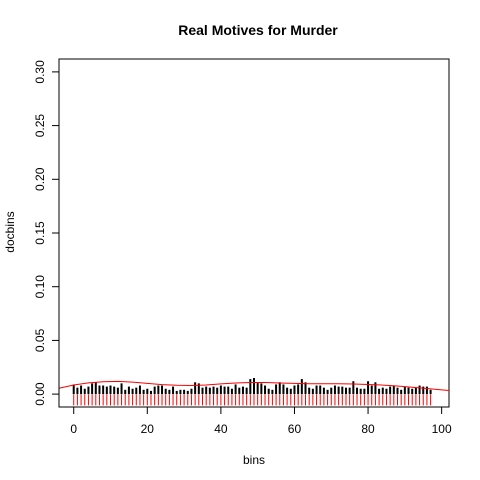 The width and height of the screenshot is (480, 480). What do you see at coordinates (40, 126) in the screenshot?
I see `y-tick-label: 0.25` at bounding box center [40, 126].